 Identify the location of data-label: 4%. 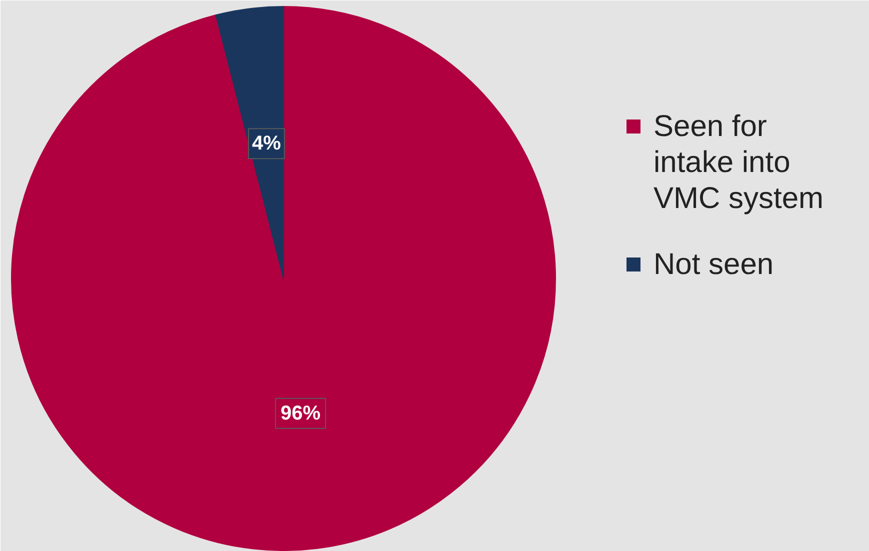
(267, 143).